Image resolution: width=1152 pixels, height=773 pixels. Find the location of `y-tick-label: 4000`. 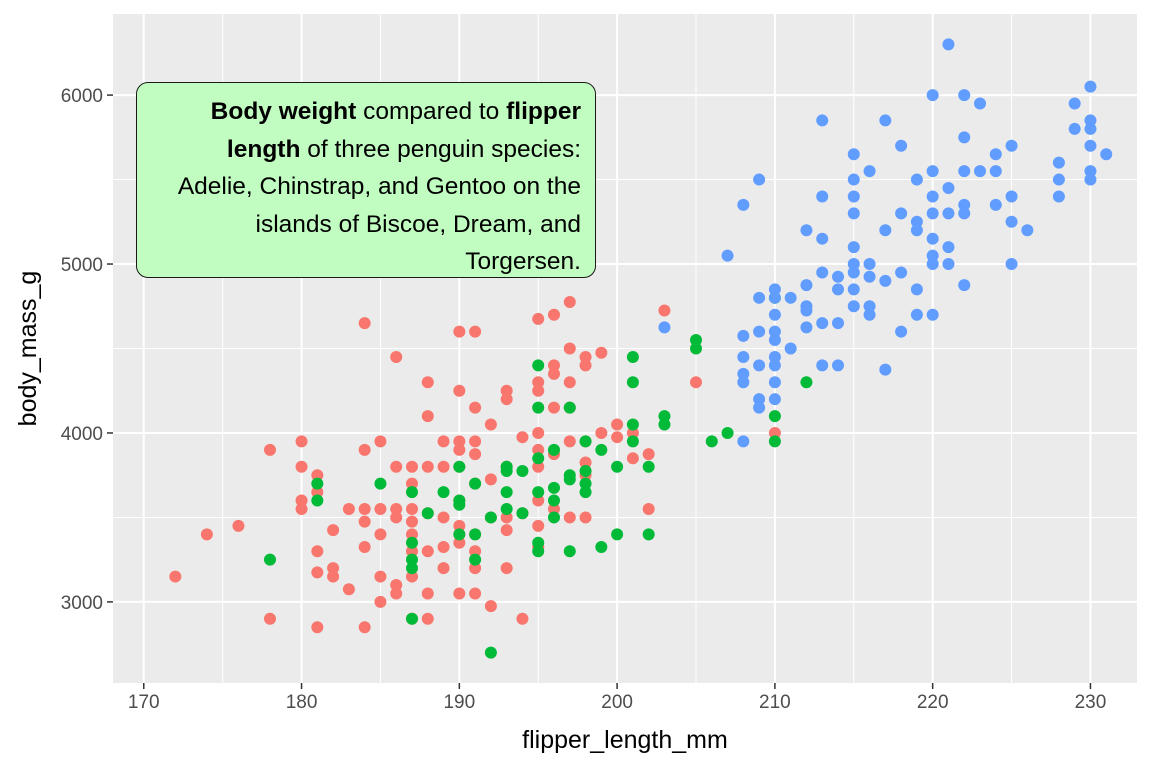

y-tick-label: 4000 is located at coordinates (82, 434).